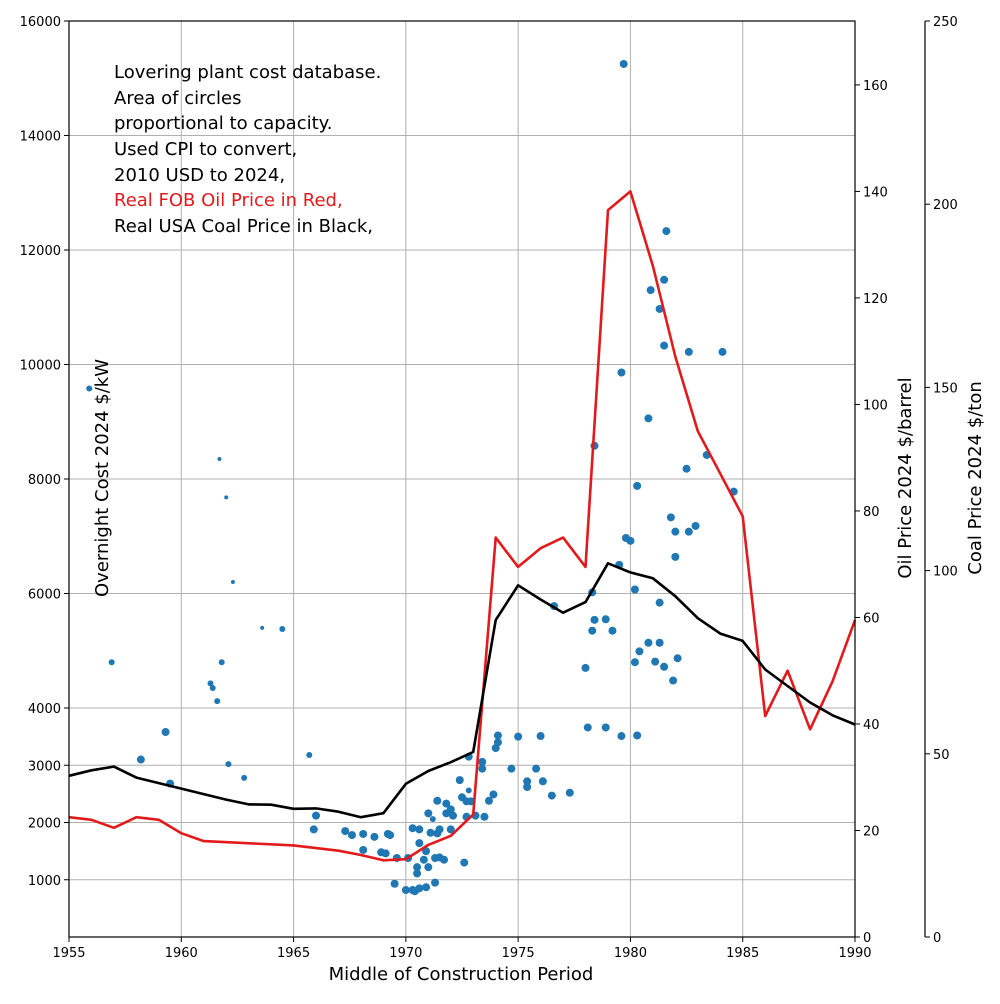 This screenshot has height=1004, width=1000. What do you see at coordinates (945, 572) in the screenshot?
I see `y3-tick-label: 100` at bounding box center [945, 572].